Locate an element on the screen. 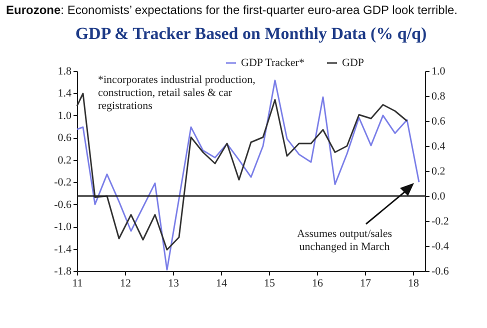 The height and width of the screenshot is (328, 487). x-tick-label: 13 is located at coordinates (174, 284).